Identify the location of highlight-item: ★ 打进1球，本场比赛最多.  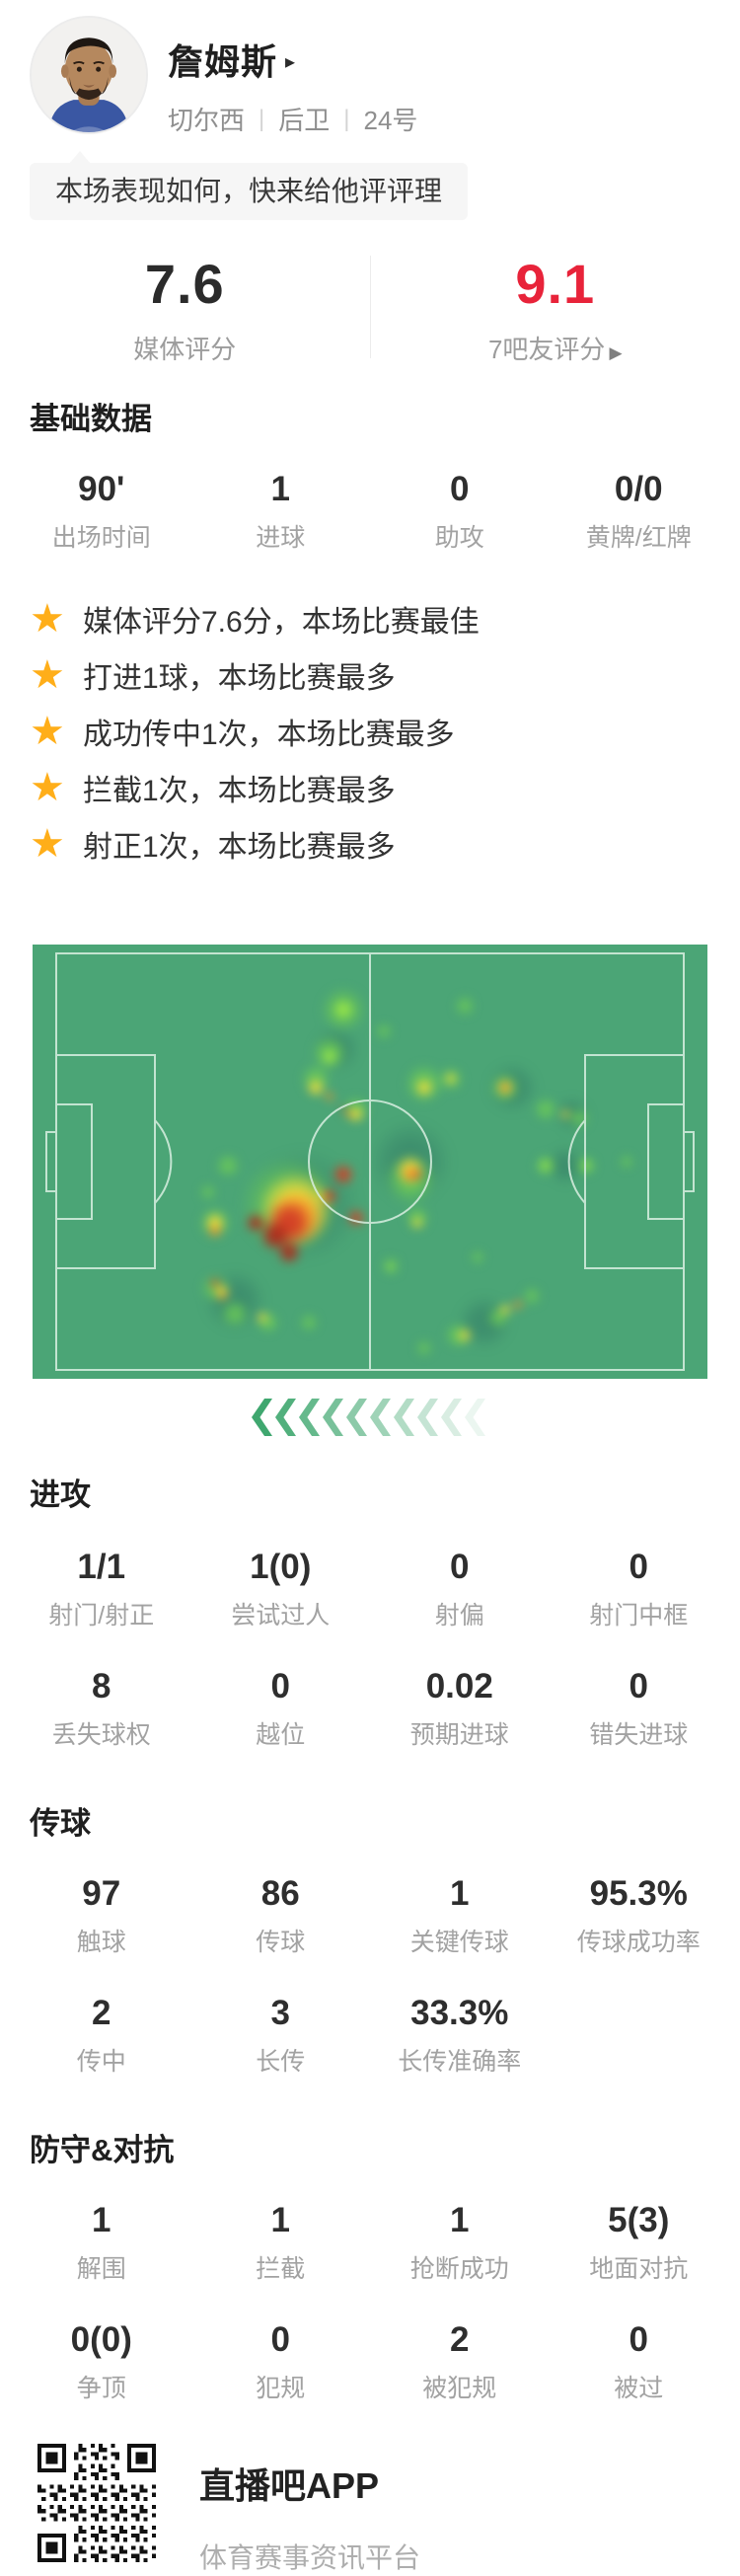
(370, 675).